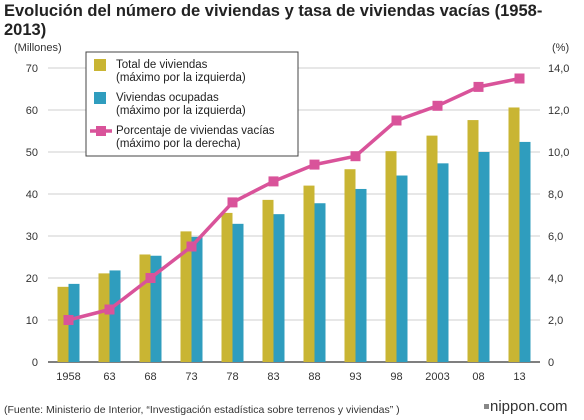  What do you see at coordinates (555, 321) in the screenshot?
I see `y-right-tick-label: 2,0` at bounding box center [555, 321].